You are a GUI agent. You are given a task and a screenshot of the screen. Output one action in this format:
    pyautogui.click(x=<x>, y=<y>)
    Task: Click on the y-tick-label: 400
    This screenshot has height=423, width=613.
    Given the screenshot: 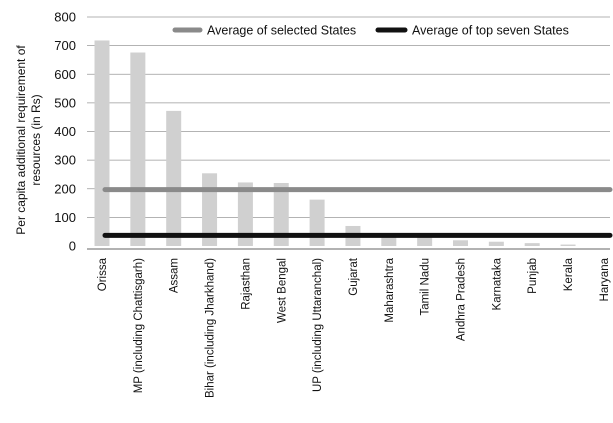 What is the action you would take?
    pyautogui.click(x=65, y=131)
    